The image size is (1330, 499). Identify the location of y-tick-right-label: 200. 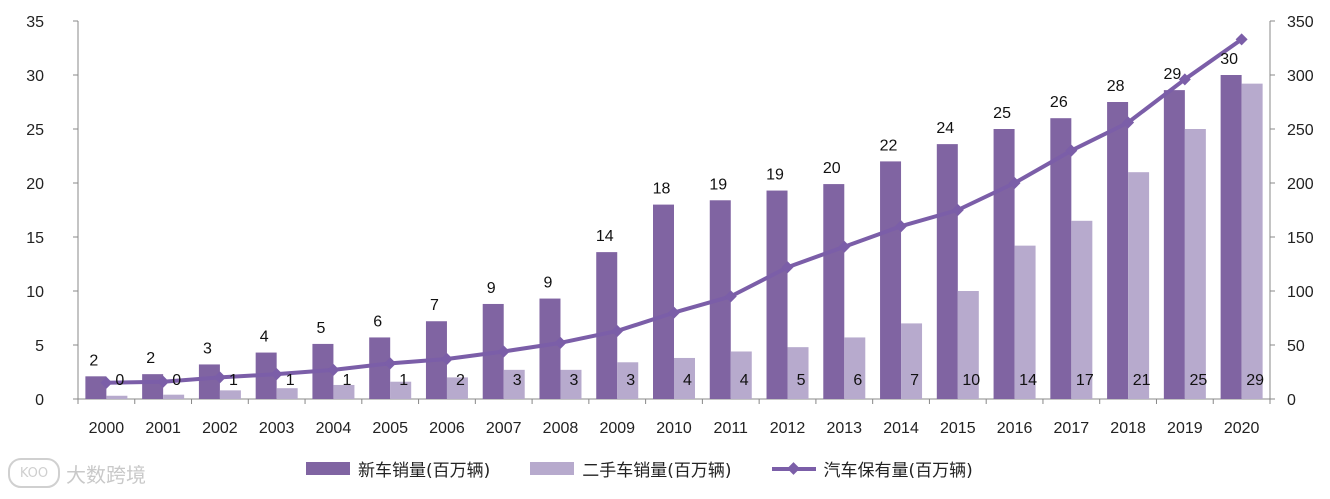
(1300, 184).